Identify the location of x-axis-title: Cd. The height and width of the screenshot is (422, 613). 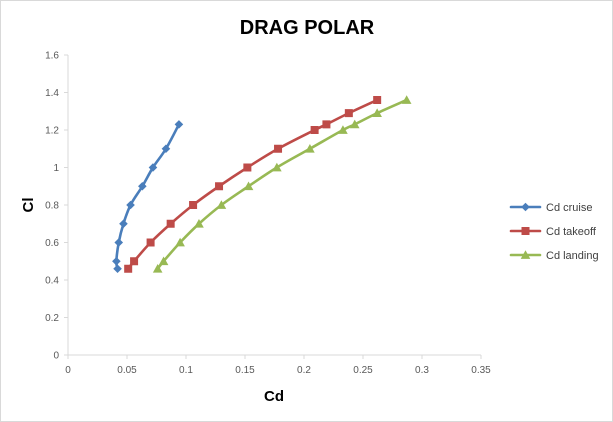
(274, 396).